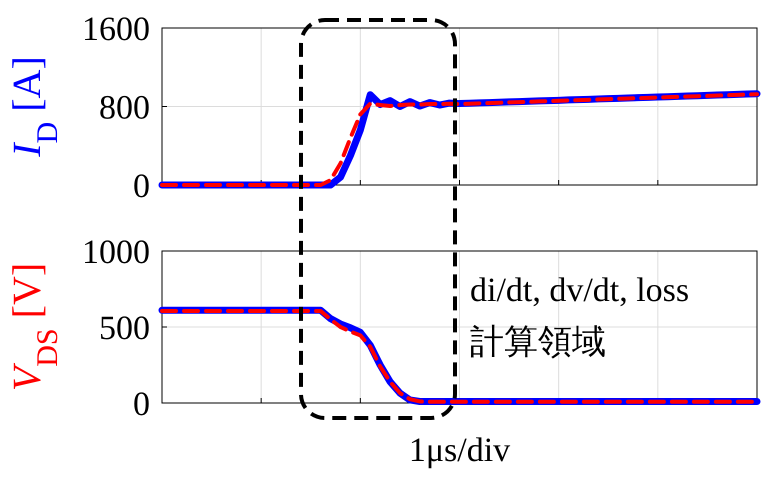  I want to click on y-tick-label: 500, so click(124, 328).